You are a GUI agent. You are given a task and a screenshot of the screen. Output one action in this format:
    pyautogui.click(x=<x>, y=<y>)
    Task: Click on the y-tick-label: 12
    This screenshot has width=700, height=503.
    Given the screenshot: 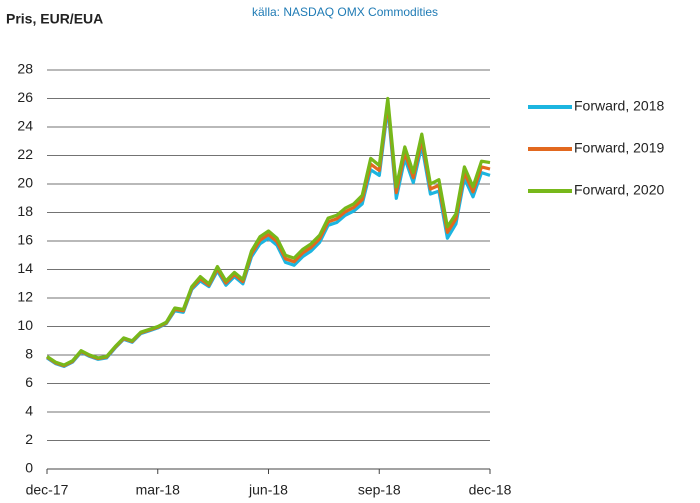 What is the action you would take?
    pyautogui.click(x=25, y=297)
    